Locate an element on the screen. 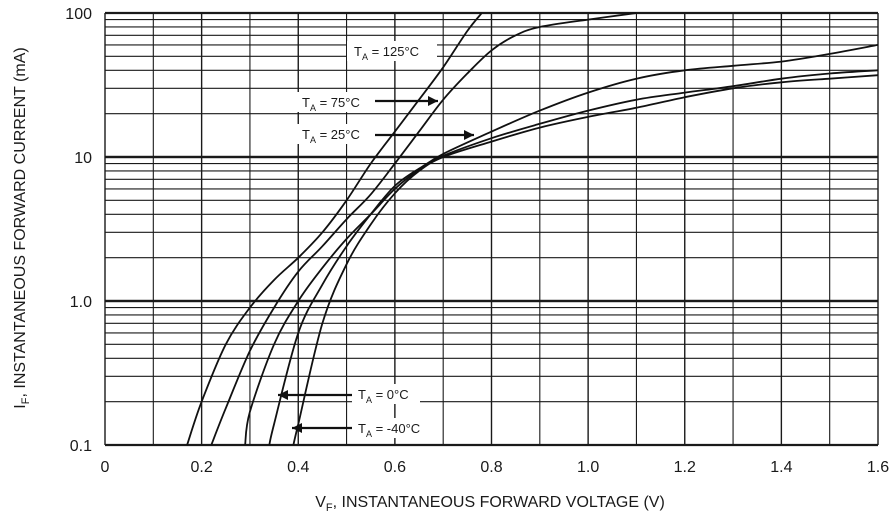 This screenshot has height=517, width=895. x-tick-label: 0.4 is located at coordinates (298, 467).